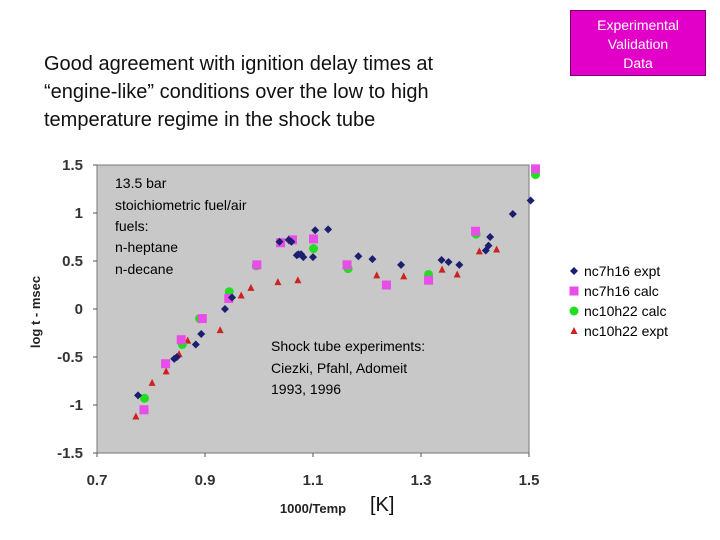 The width and height of the screenshot is (720, 540). What do you see at coordinates (35, 312) in the screenshot?
I see `y-axis-label: log t - msec` at bounding box center [35, 312].